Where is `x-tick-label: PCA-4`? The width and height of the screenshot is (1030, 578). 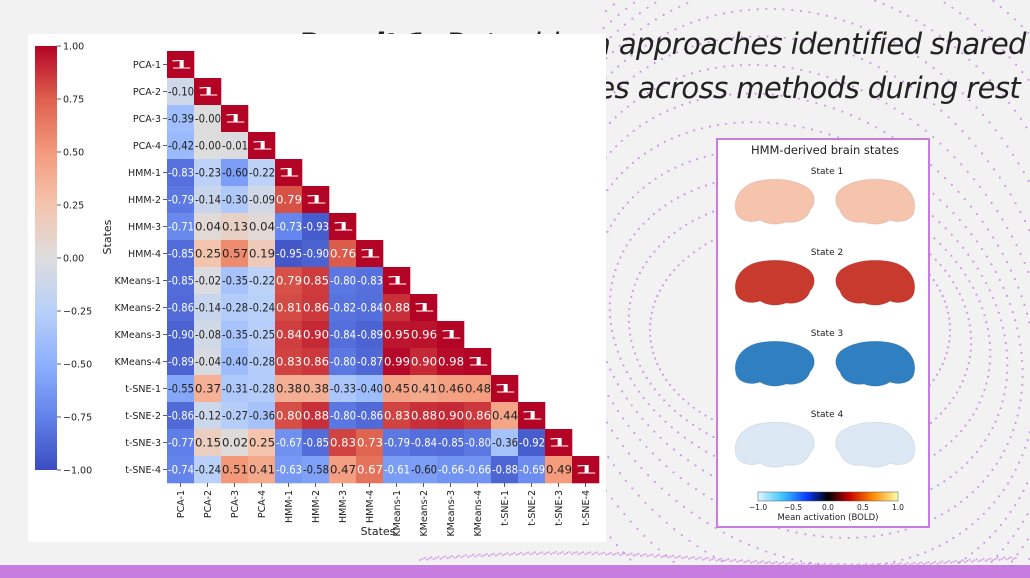 x-tick-label: PCA-4 is located at coordinates (262, 504).